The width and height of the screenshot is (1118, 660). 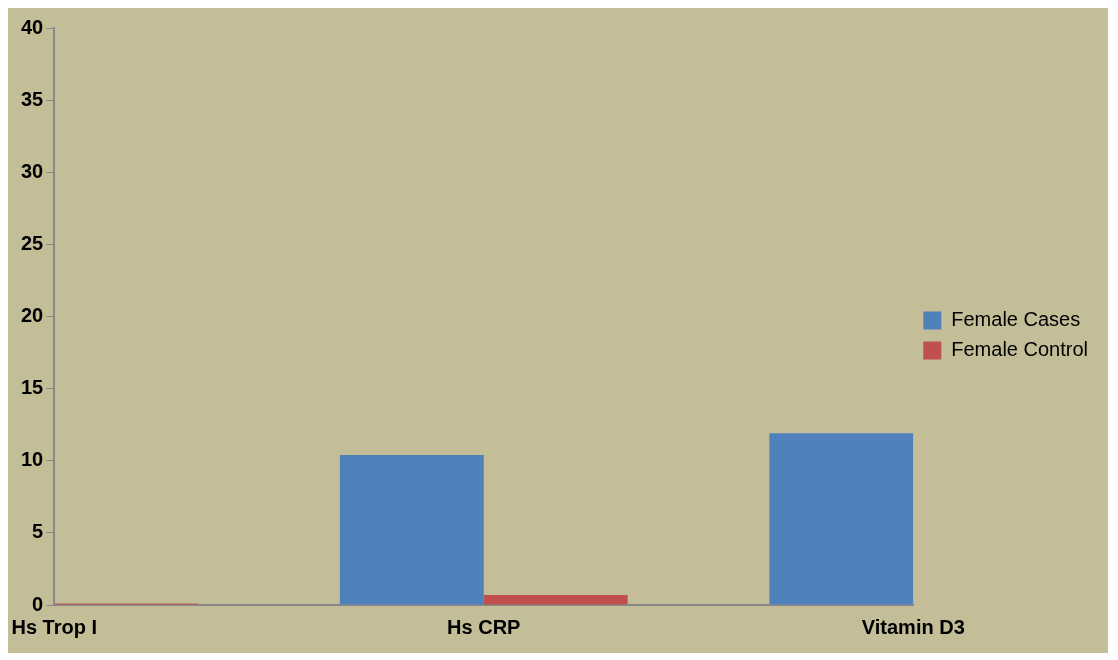 What do you see at coordinates (32, 459) in the screenshot?
I see `y-tick-label: 10` at bounding box center [32, 459].